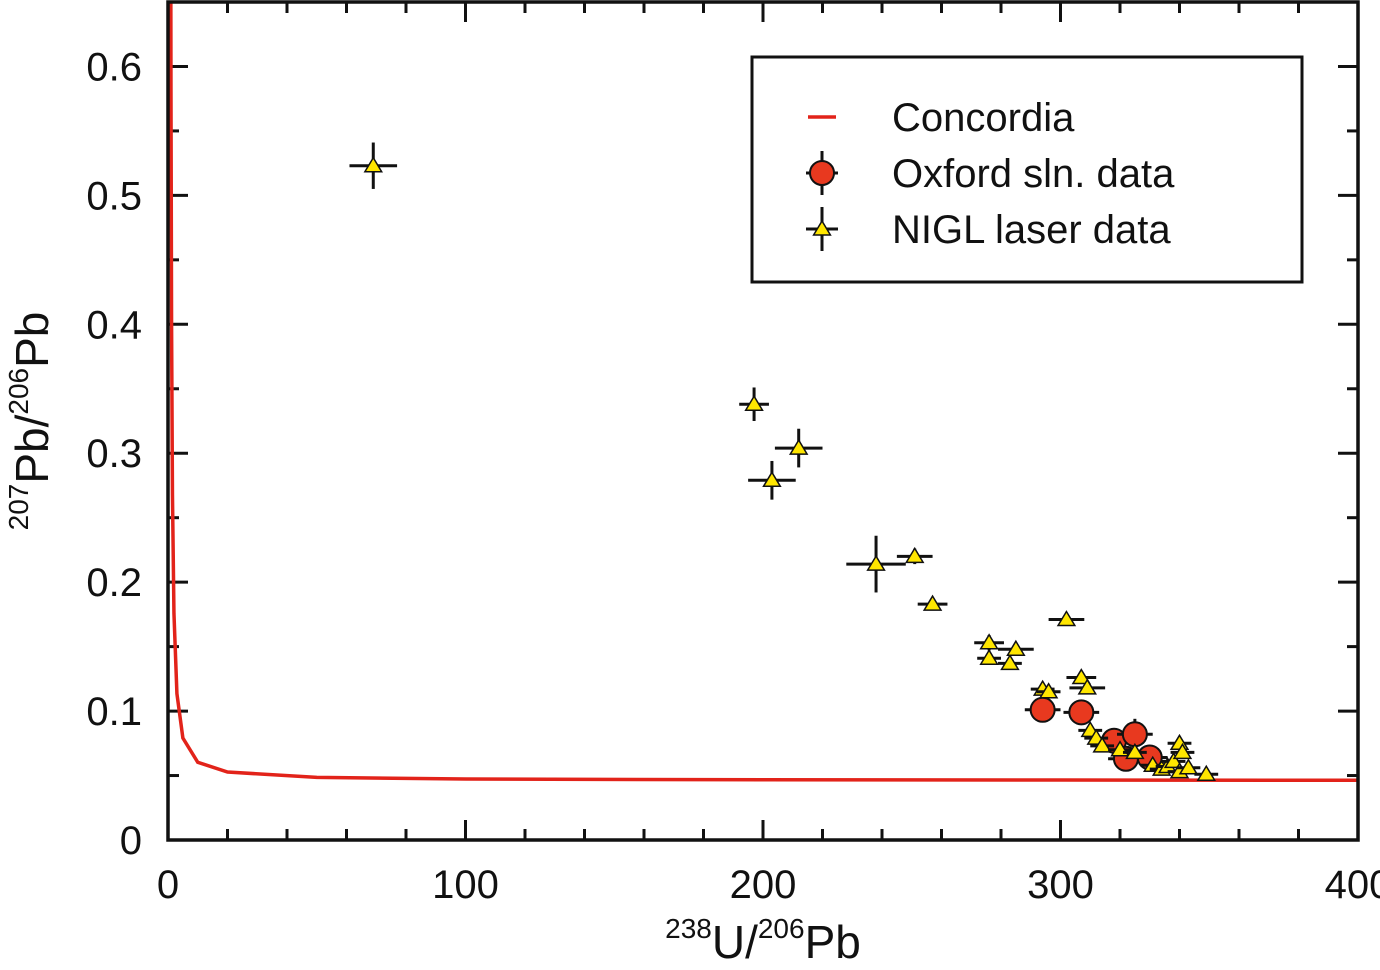  I want to click on x-axis-label-sup: 206, so click(781, 928).